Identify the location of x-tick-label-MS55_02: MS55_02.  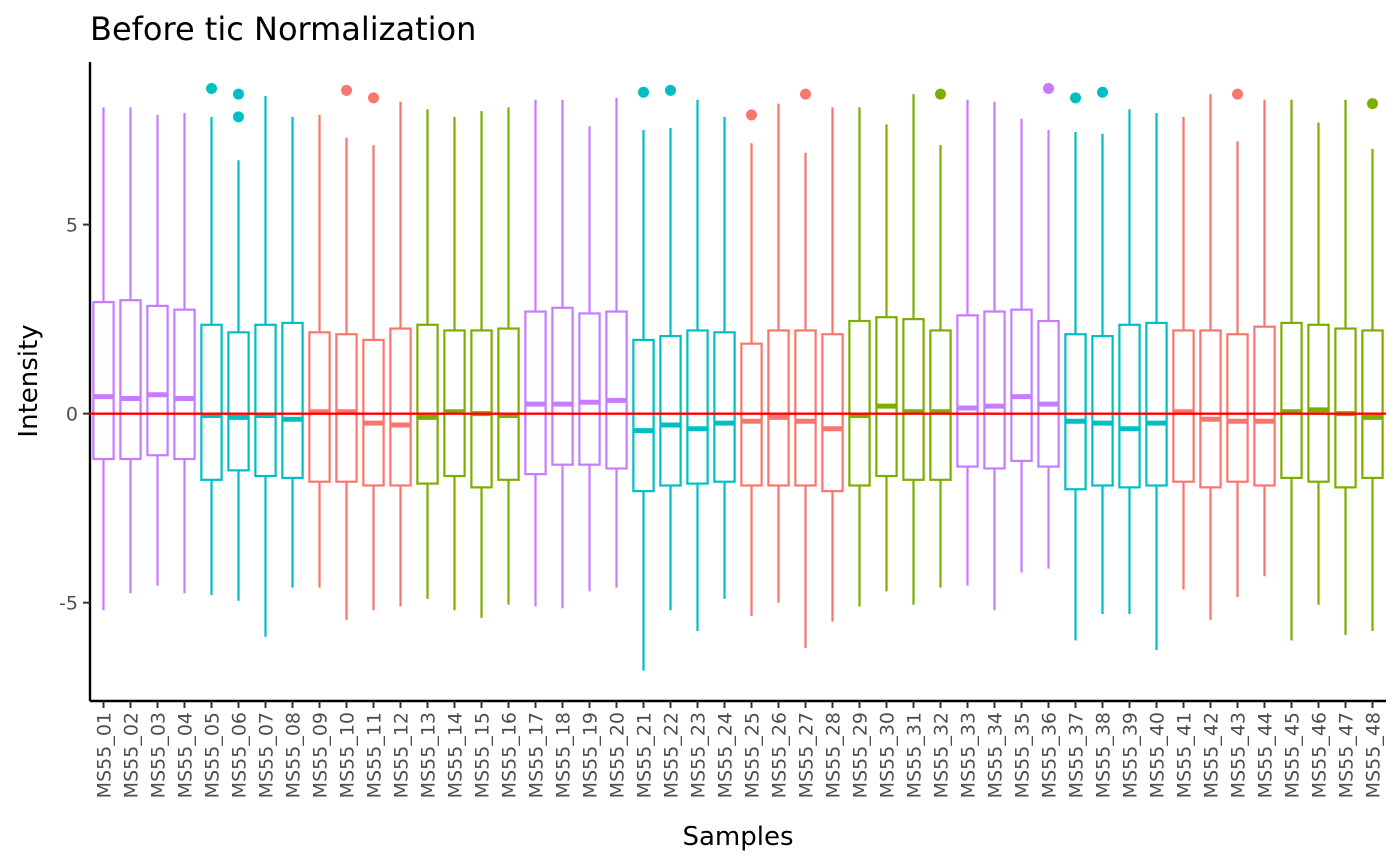
(132, 755).